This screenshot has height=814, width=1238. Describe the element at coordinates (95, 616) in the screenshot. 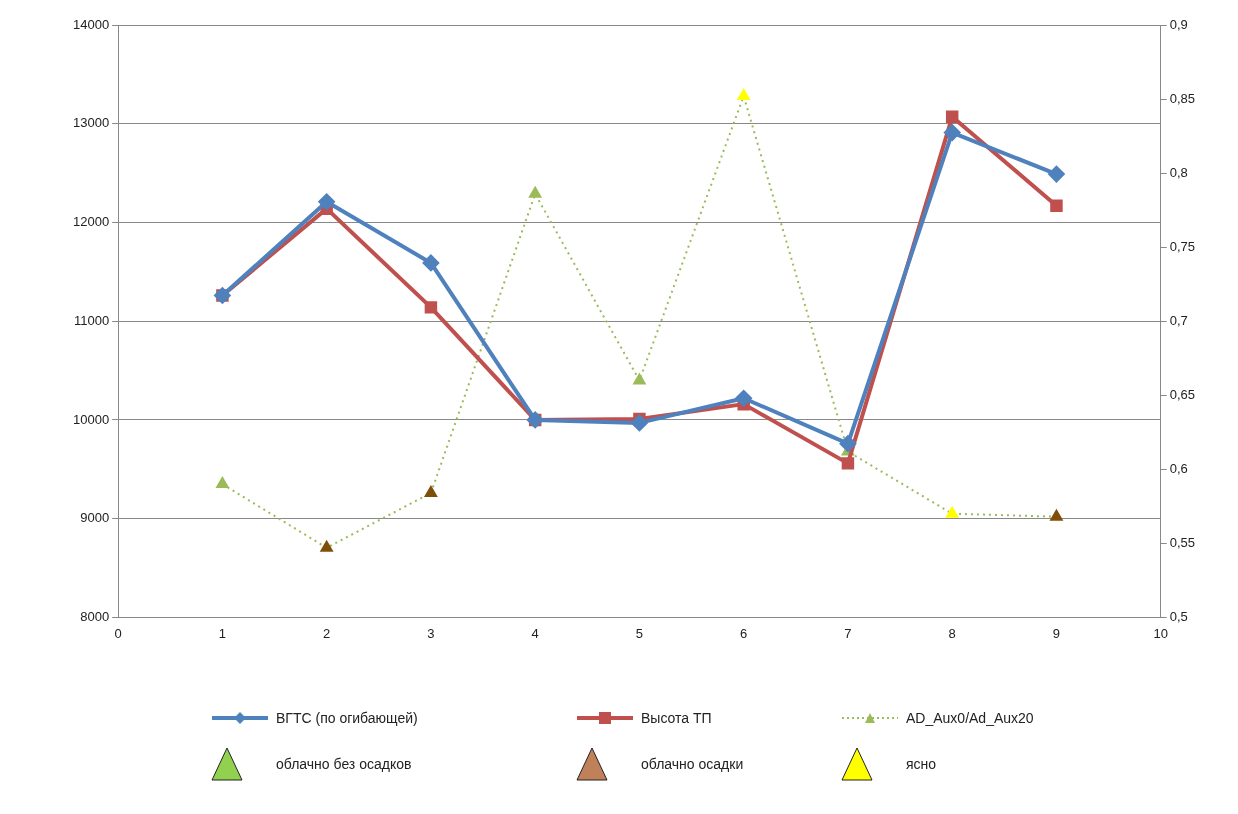

I see `y-tick-label: 8000` at that location.